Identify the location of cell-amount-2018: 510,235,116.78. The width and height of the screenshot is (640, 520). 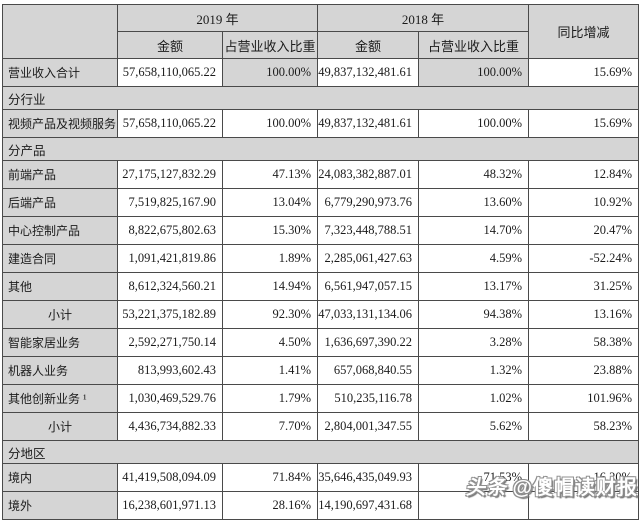
(368, 398).